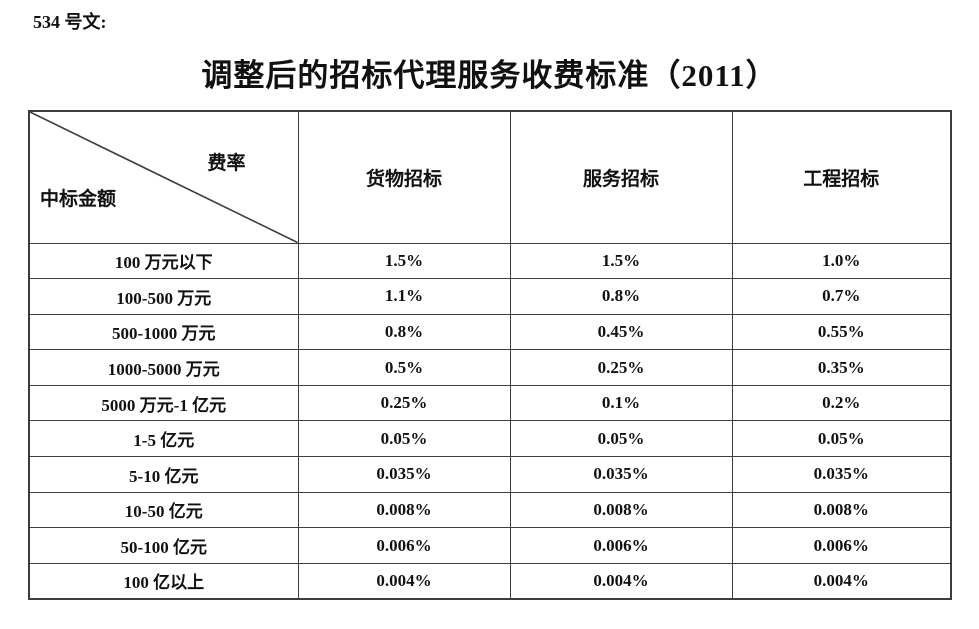 The image size is (979, 629). What do you see at coordinates (163, 403) in the screenshot?
I see `row-label: 5000 万元-1 亿元` at bounding box center [163, 403].